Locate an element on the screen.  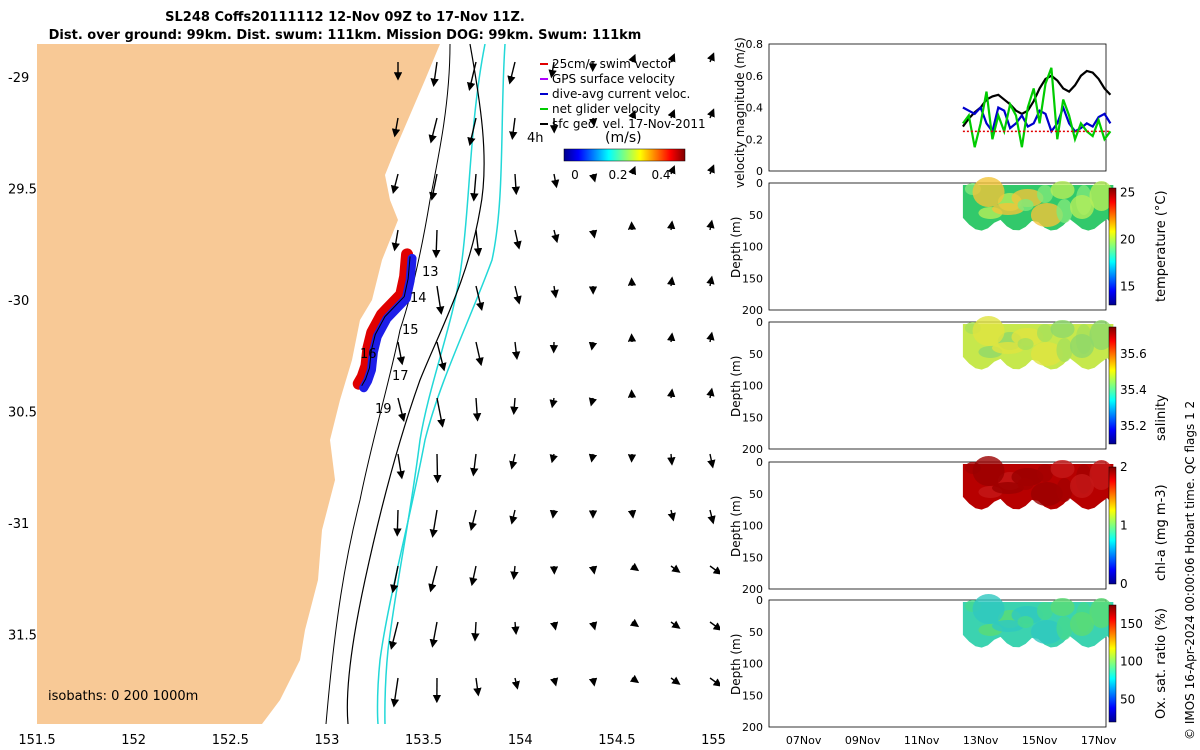
map-y-tick: -31 is located at coordinates (18, 524).